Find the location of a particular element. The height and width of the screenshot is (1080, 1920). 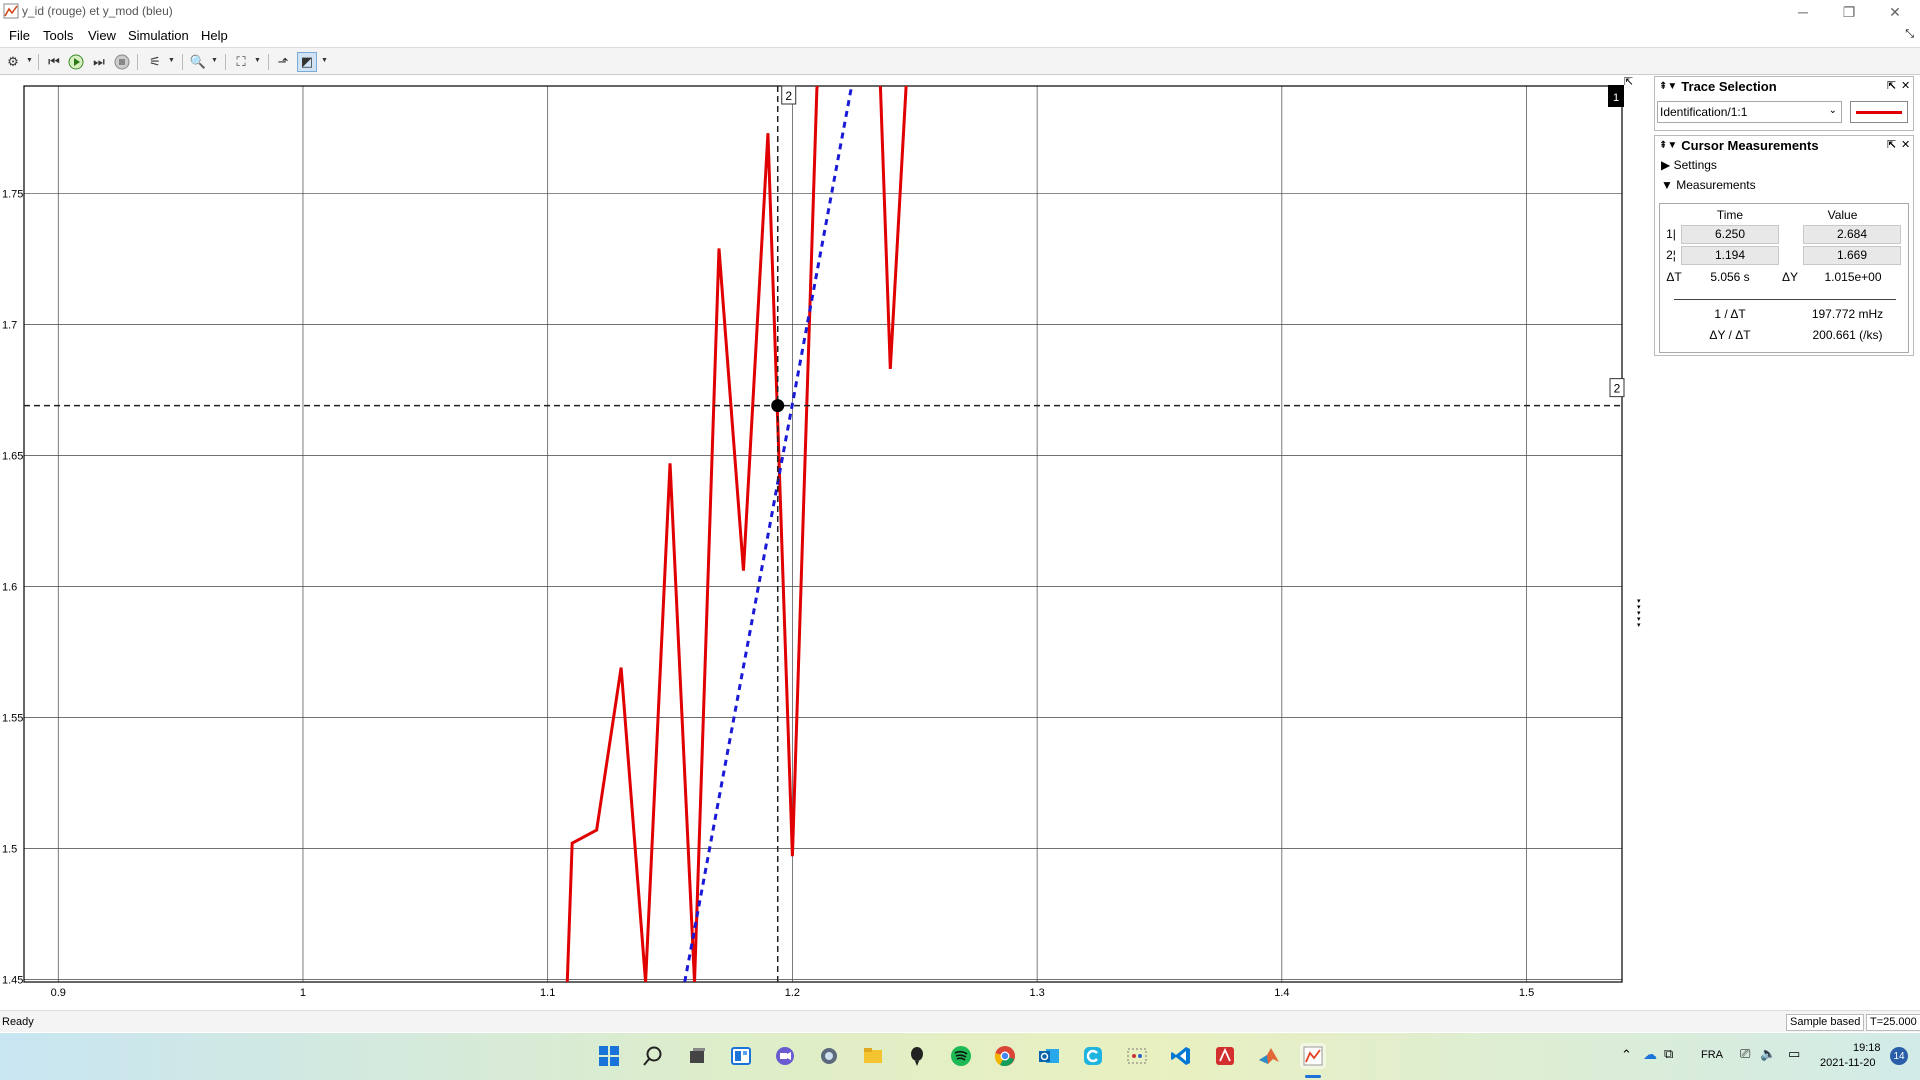

file-explorer-icon is located at coordinates (873, 1056).